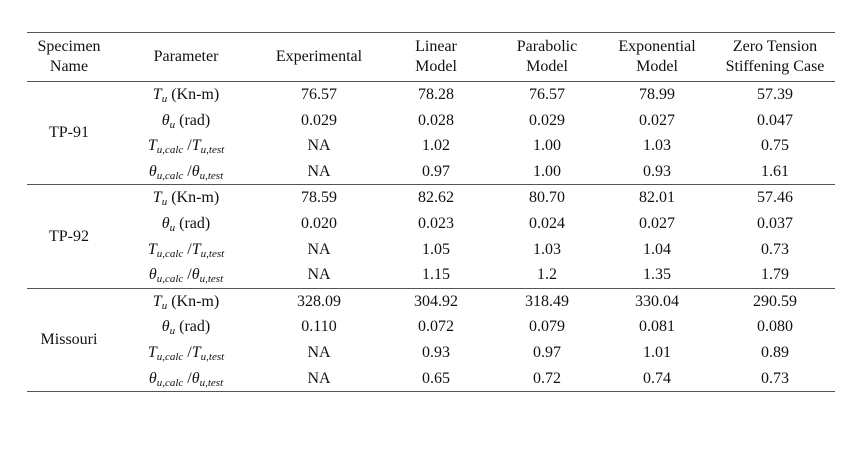  Describe the element at coordinates (431, 224) in the screenshot. I see `table-row: θu (rad) 0.020 0.023 0.024 0.027 0.037` at that location.